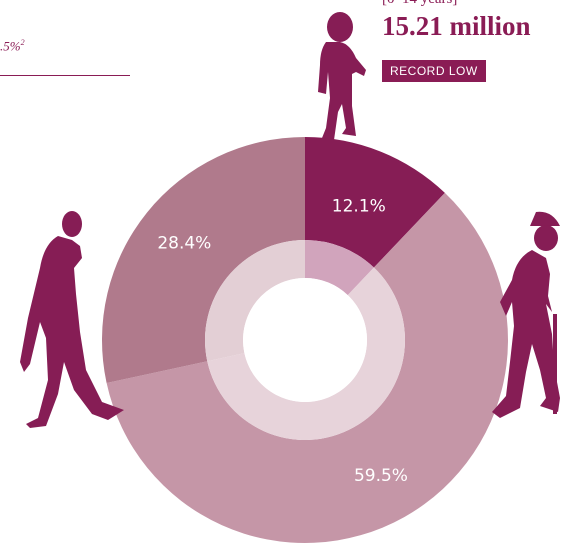 This screenshot has width=563, height=548. Describe the element at coordinates (184, 244) in the screenshot. I see `slice-label-3: 28.4%` at that location.